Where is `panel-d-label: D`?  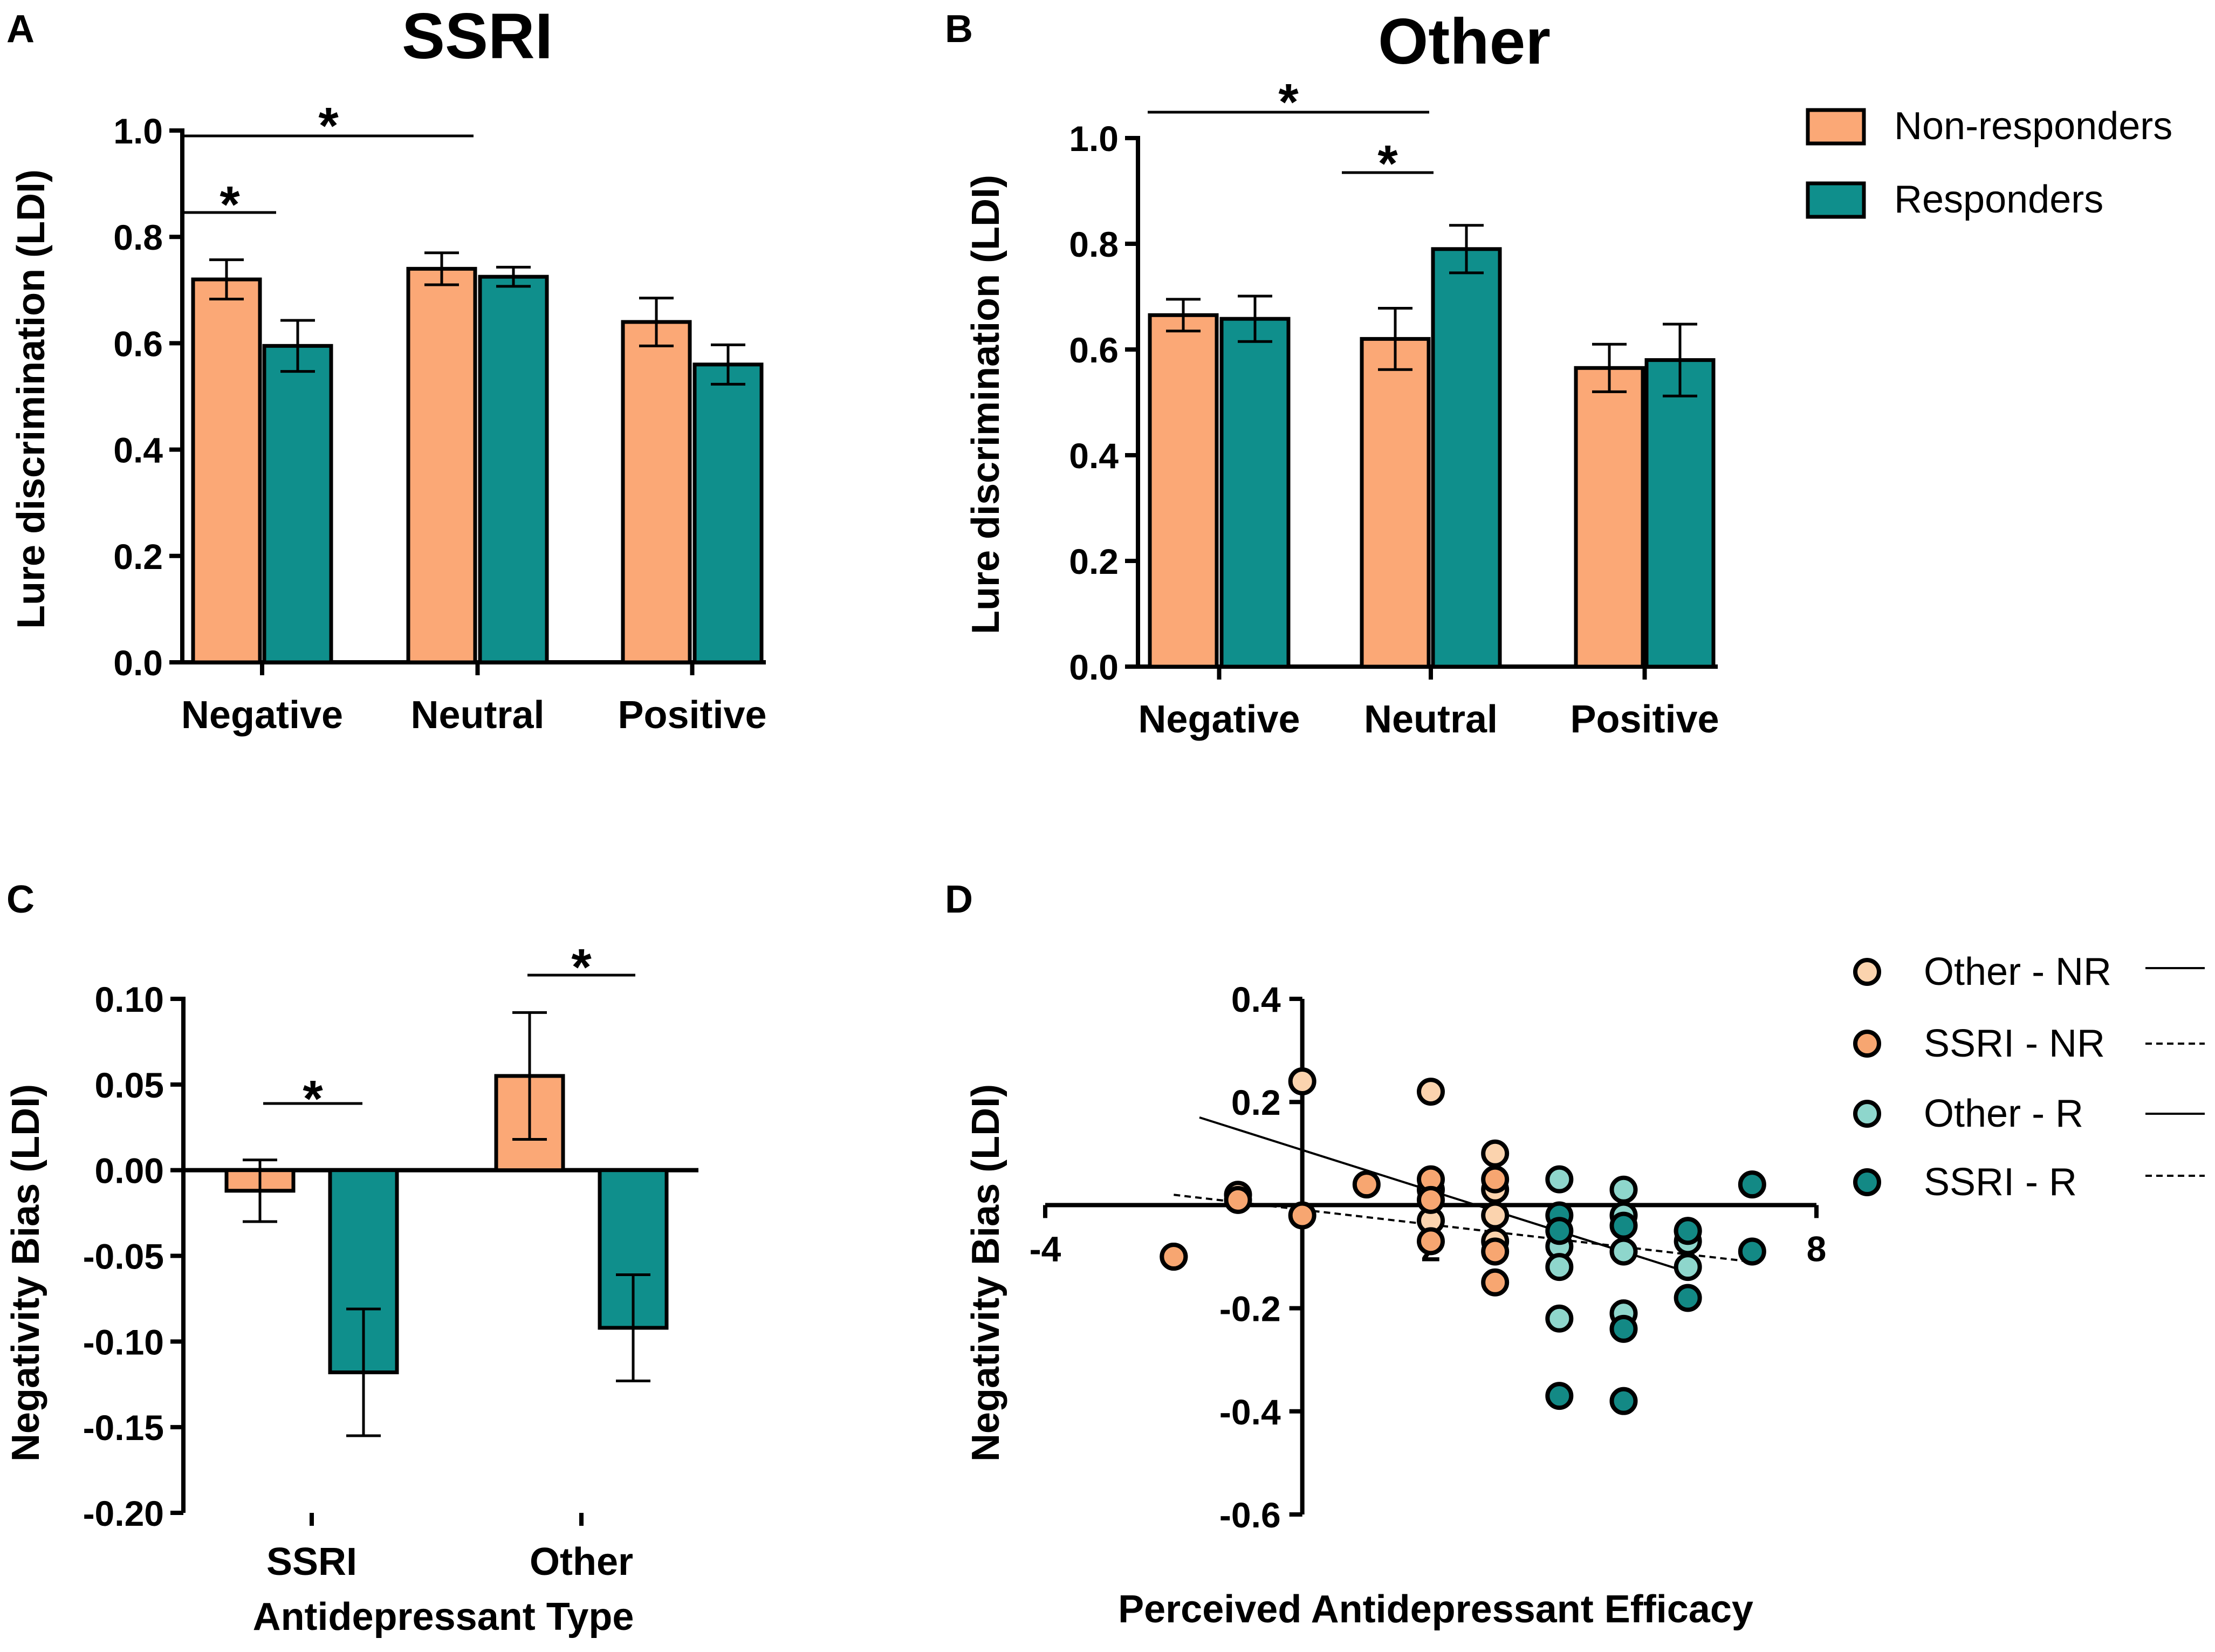
panel-d-label: D is located at coordinates (959, 899).